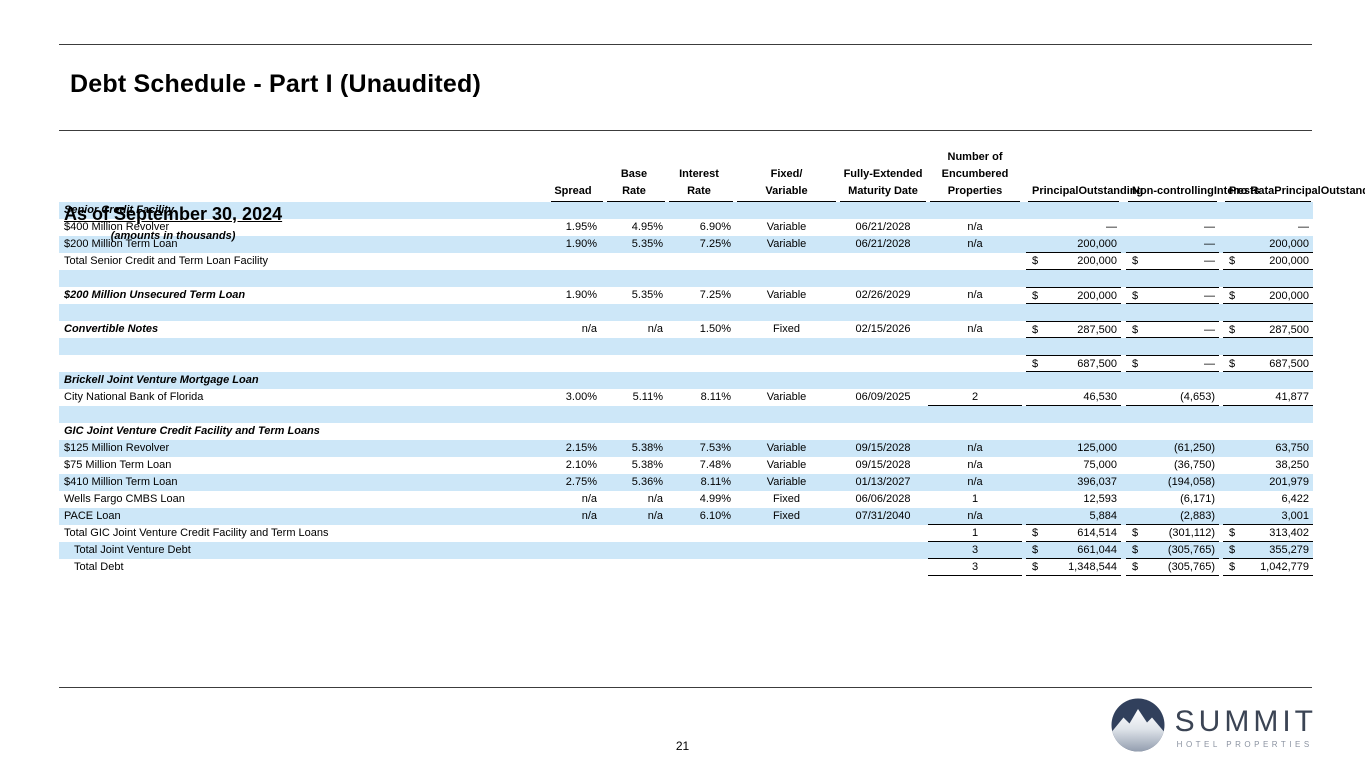  Describe the element at coordinates (686, 346) in the screenshot. I see `table-row` at that location.